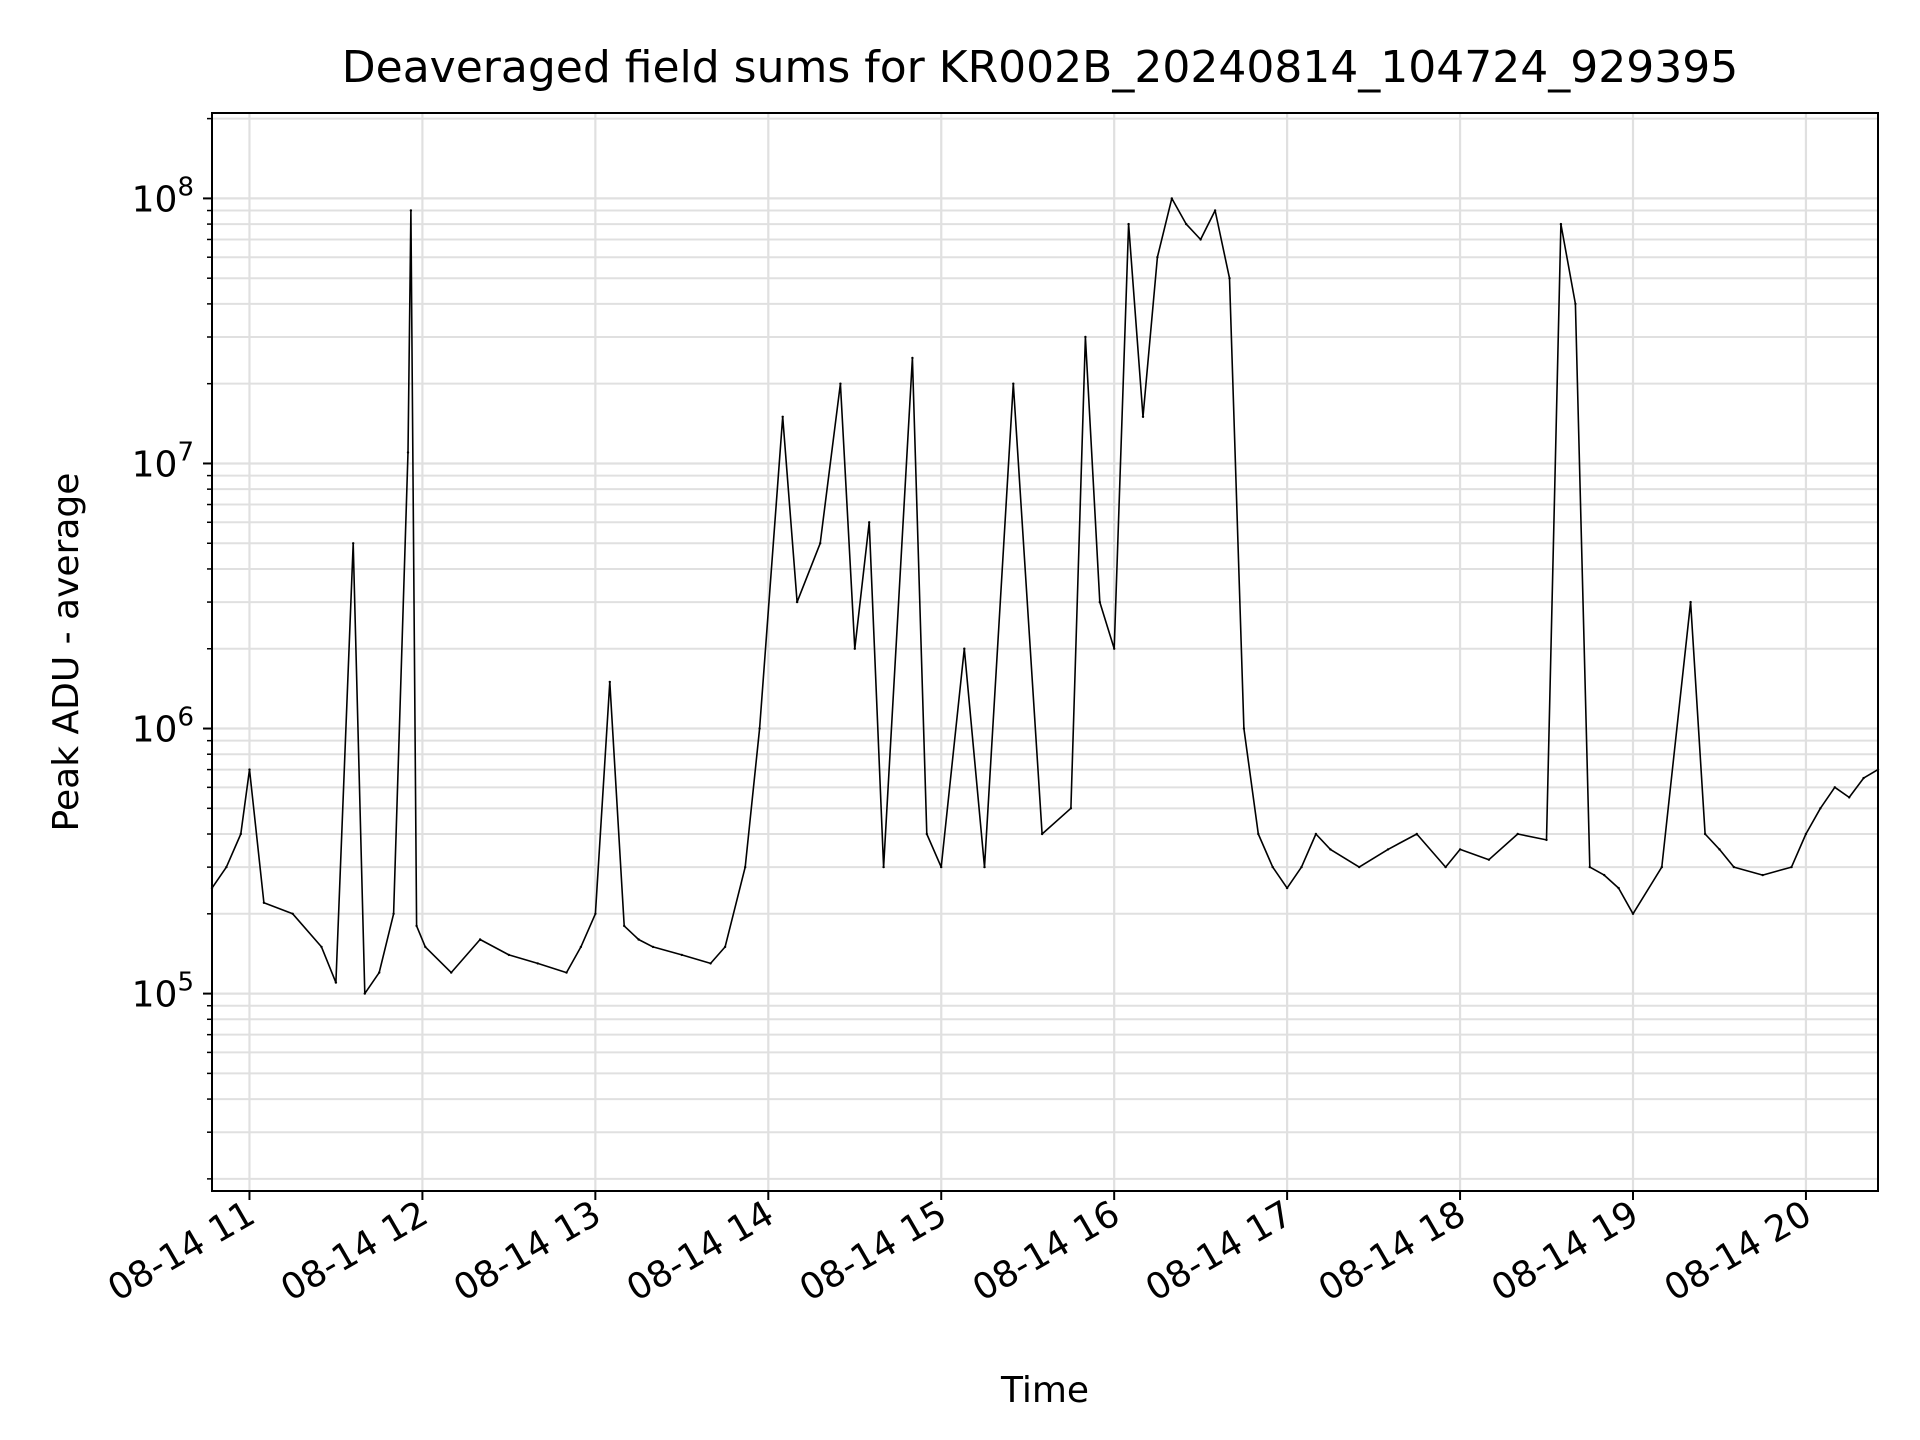 This screenshot has height=1440, width=1920. I want to click on x-tick-label: 08-14 13, so click(527, 1251).